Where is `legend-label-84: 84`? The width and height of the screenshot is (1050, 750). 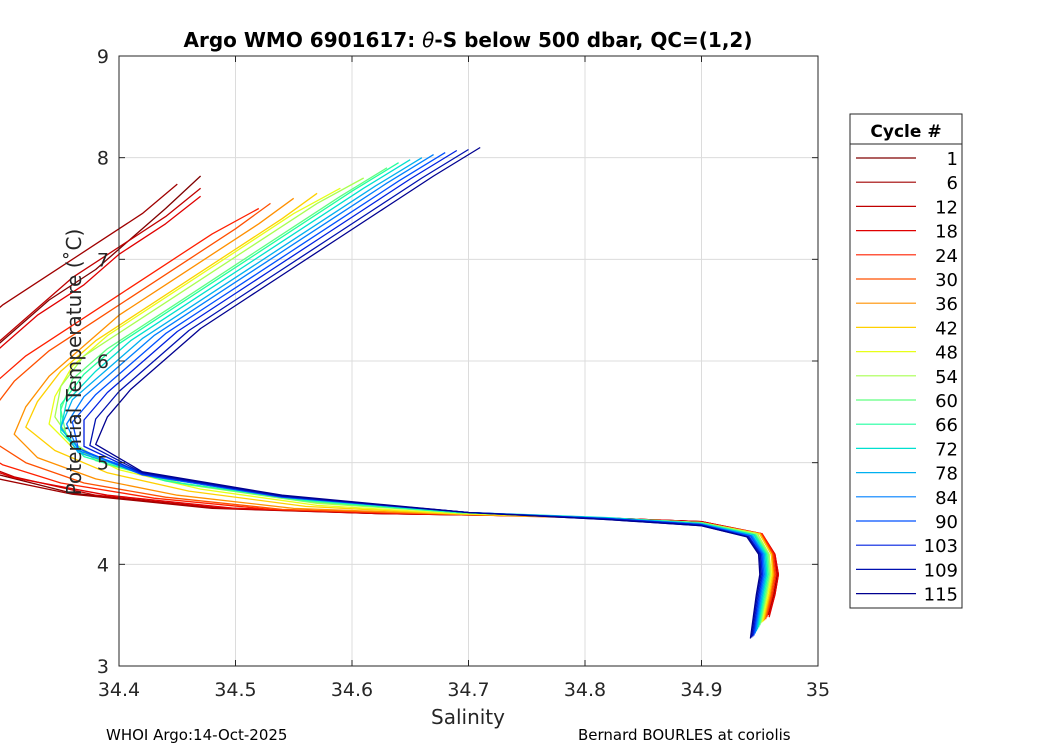 legend-label-84: 84 is located at coordinates (946, 498).